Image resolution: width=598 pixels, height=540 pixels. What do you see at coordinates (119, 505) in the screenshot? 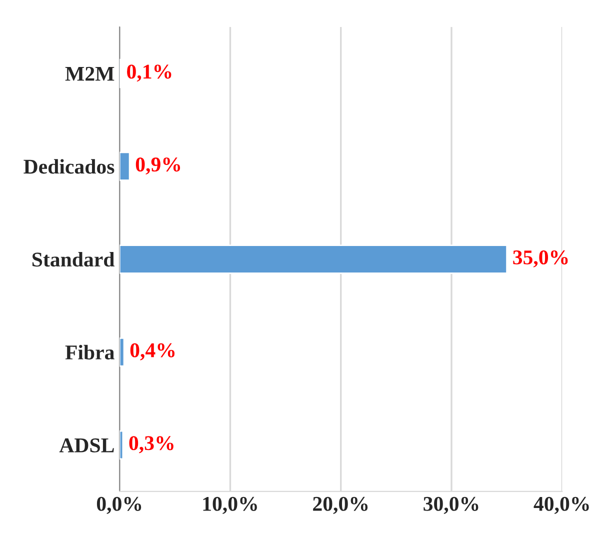
I see `x-tick-label: 0,0%` at bounding box center [119, 505].